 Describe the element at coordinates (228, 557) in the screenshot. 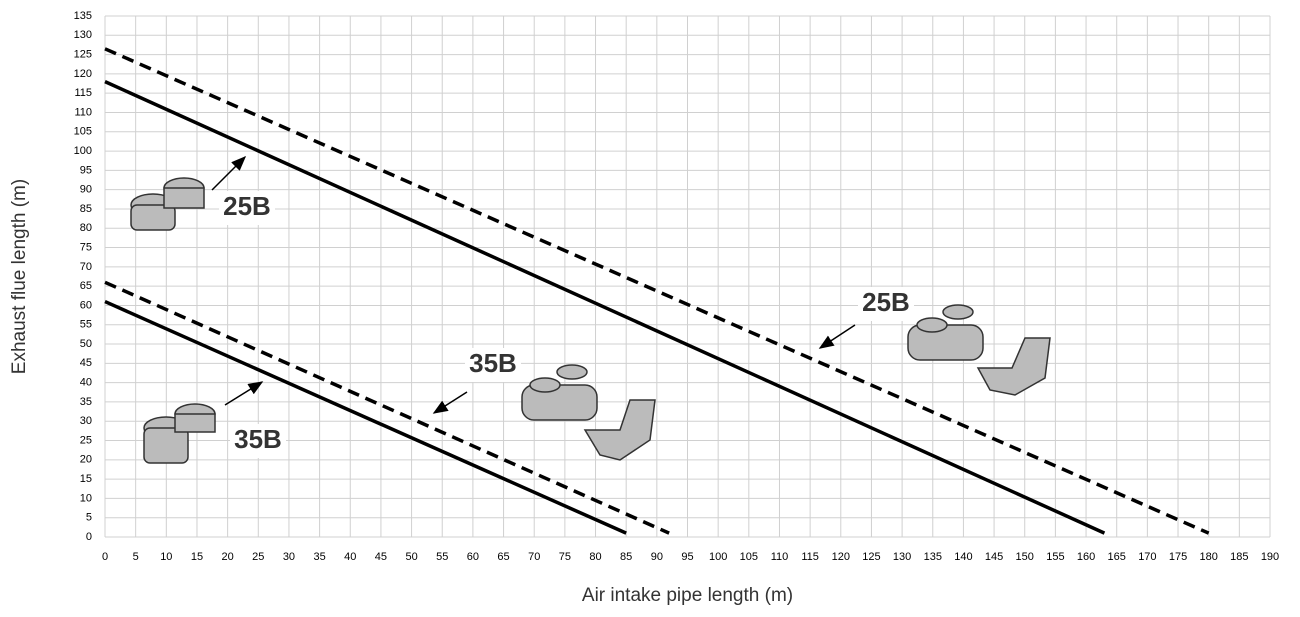

I see `x-tick-label: 20` at that location.